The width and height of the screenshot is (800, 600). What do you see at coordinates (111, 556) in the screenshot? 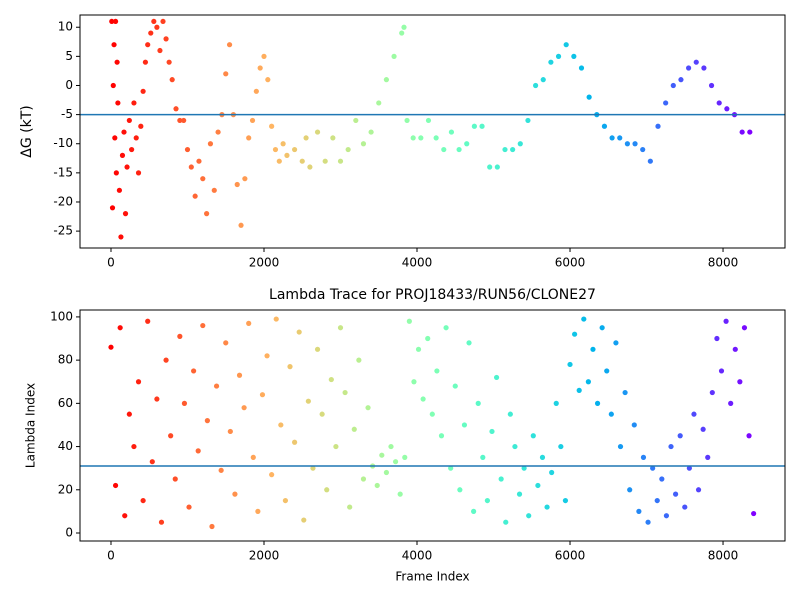
I see `x-tick-label: 0` at bounding box center [111, 556].